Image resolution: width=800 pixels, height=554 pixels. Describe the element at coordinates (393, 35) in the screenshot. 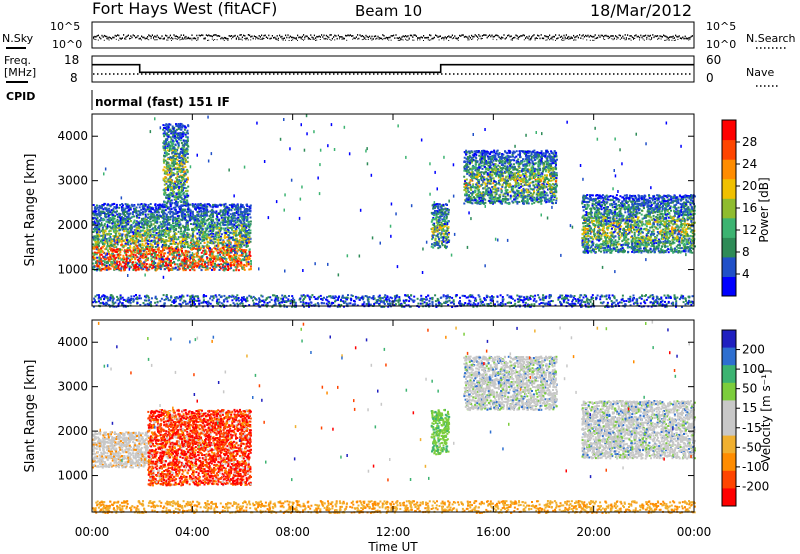

I see `noise-panel-frame` at that location.